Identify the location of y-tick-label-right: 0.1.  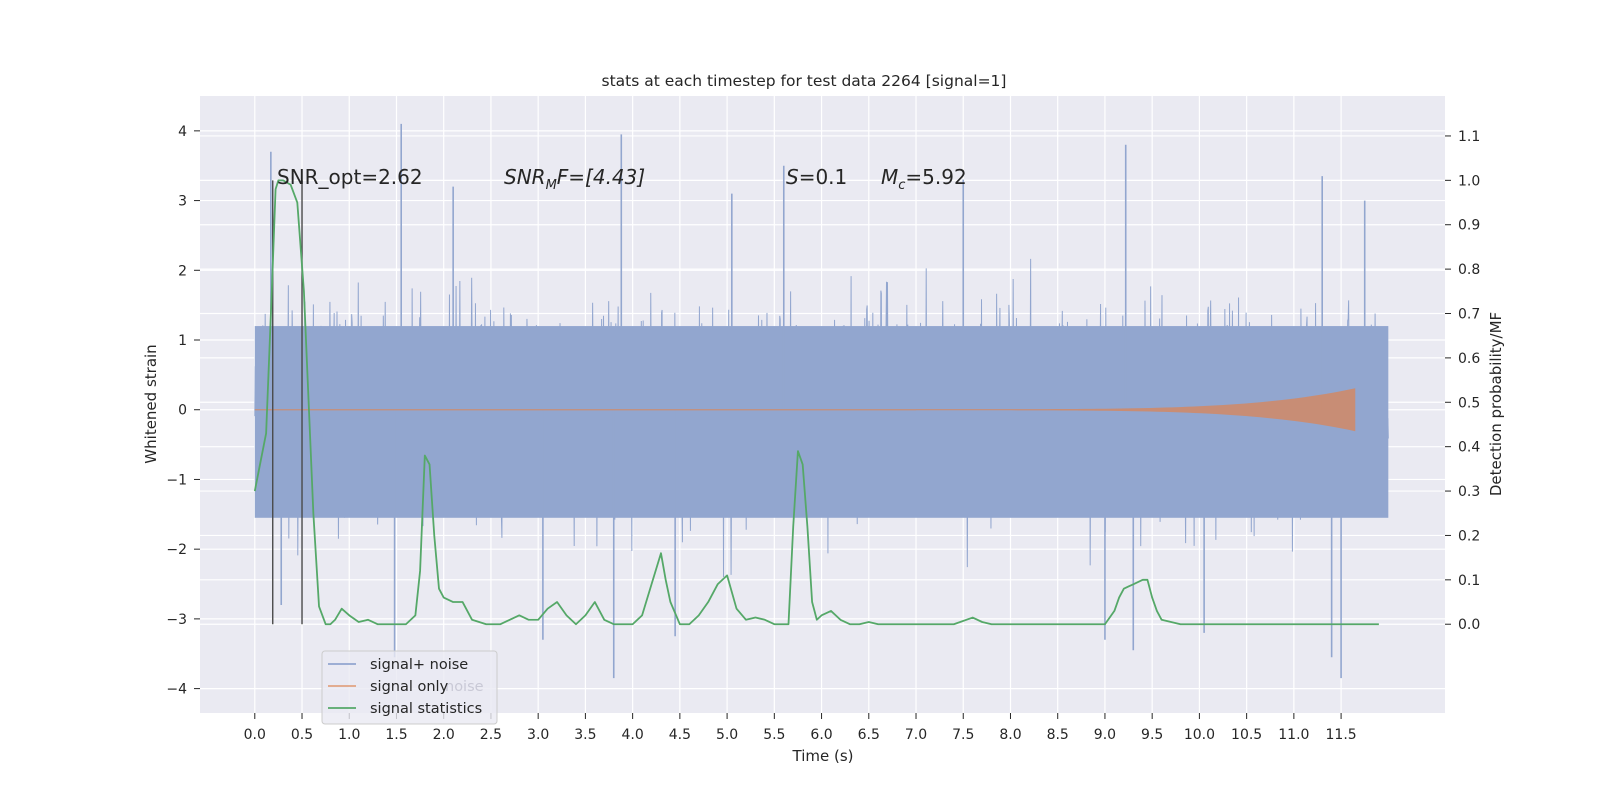
(1469, 581).